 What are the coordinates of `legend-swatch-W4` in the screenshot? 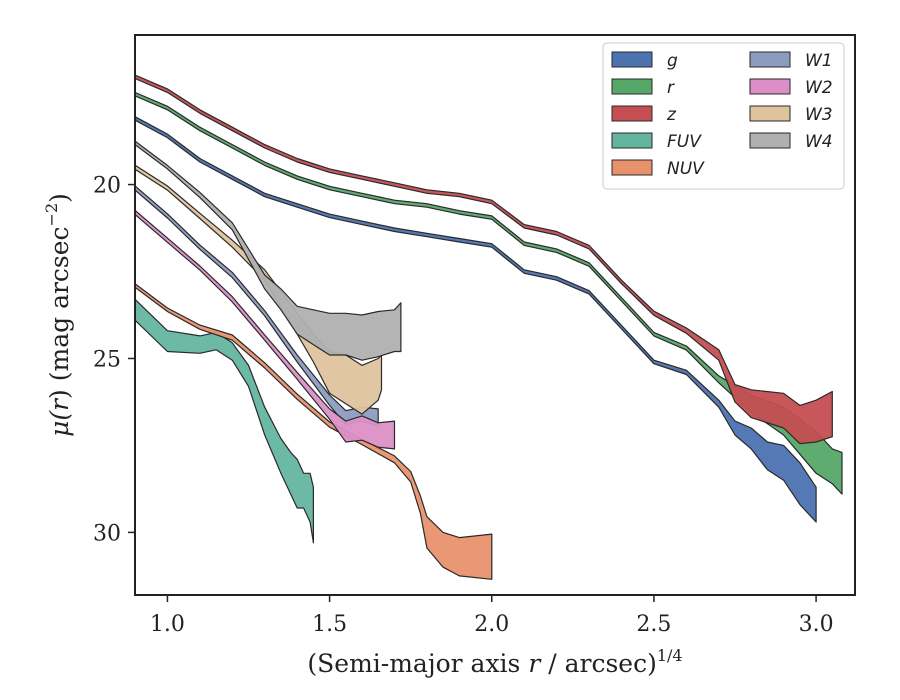 It's located at (770, 140).